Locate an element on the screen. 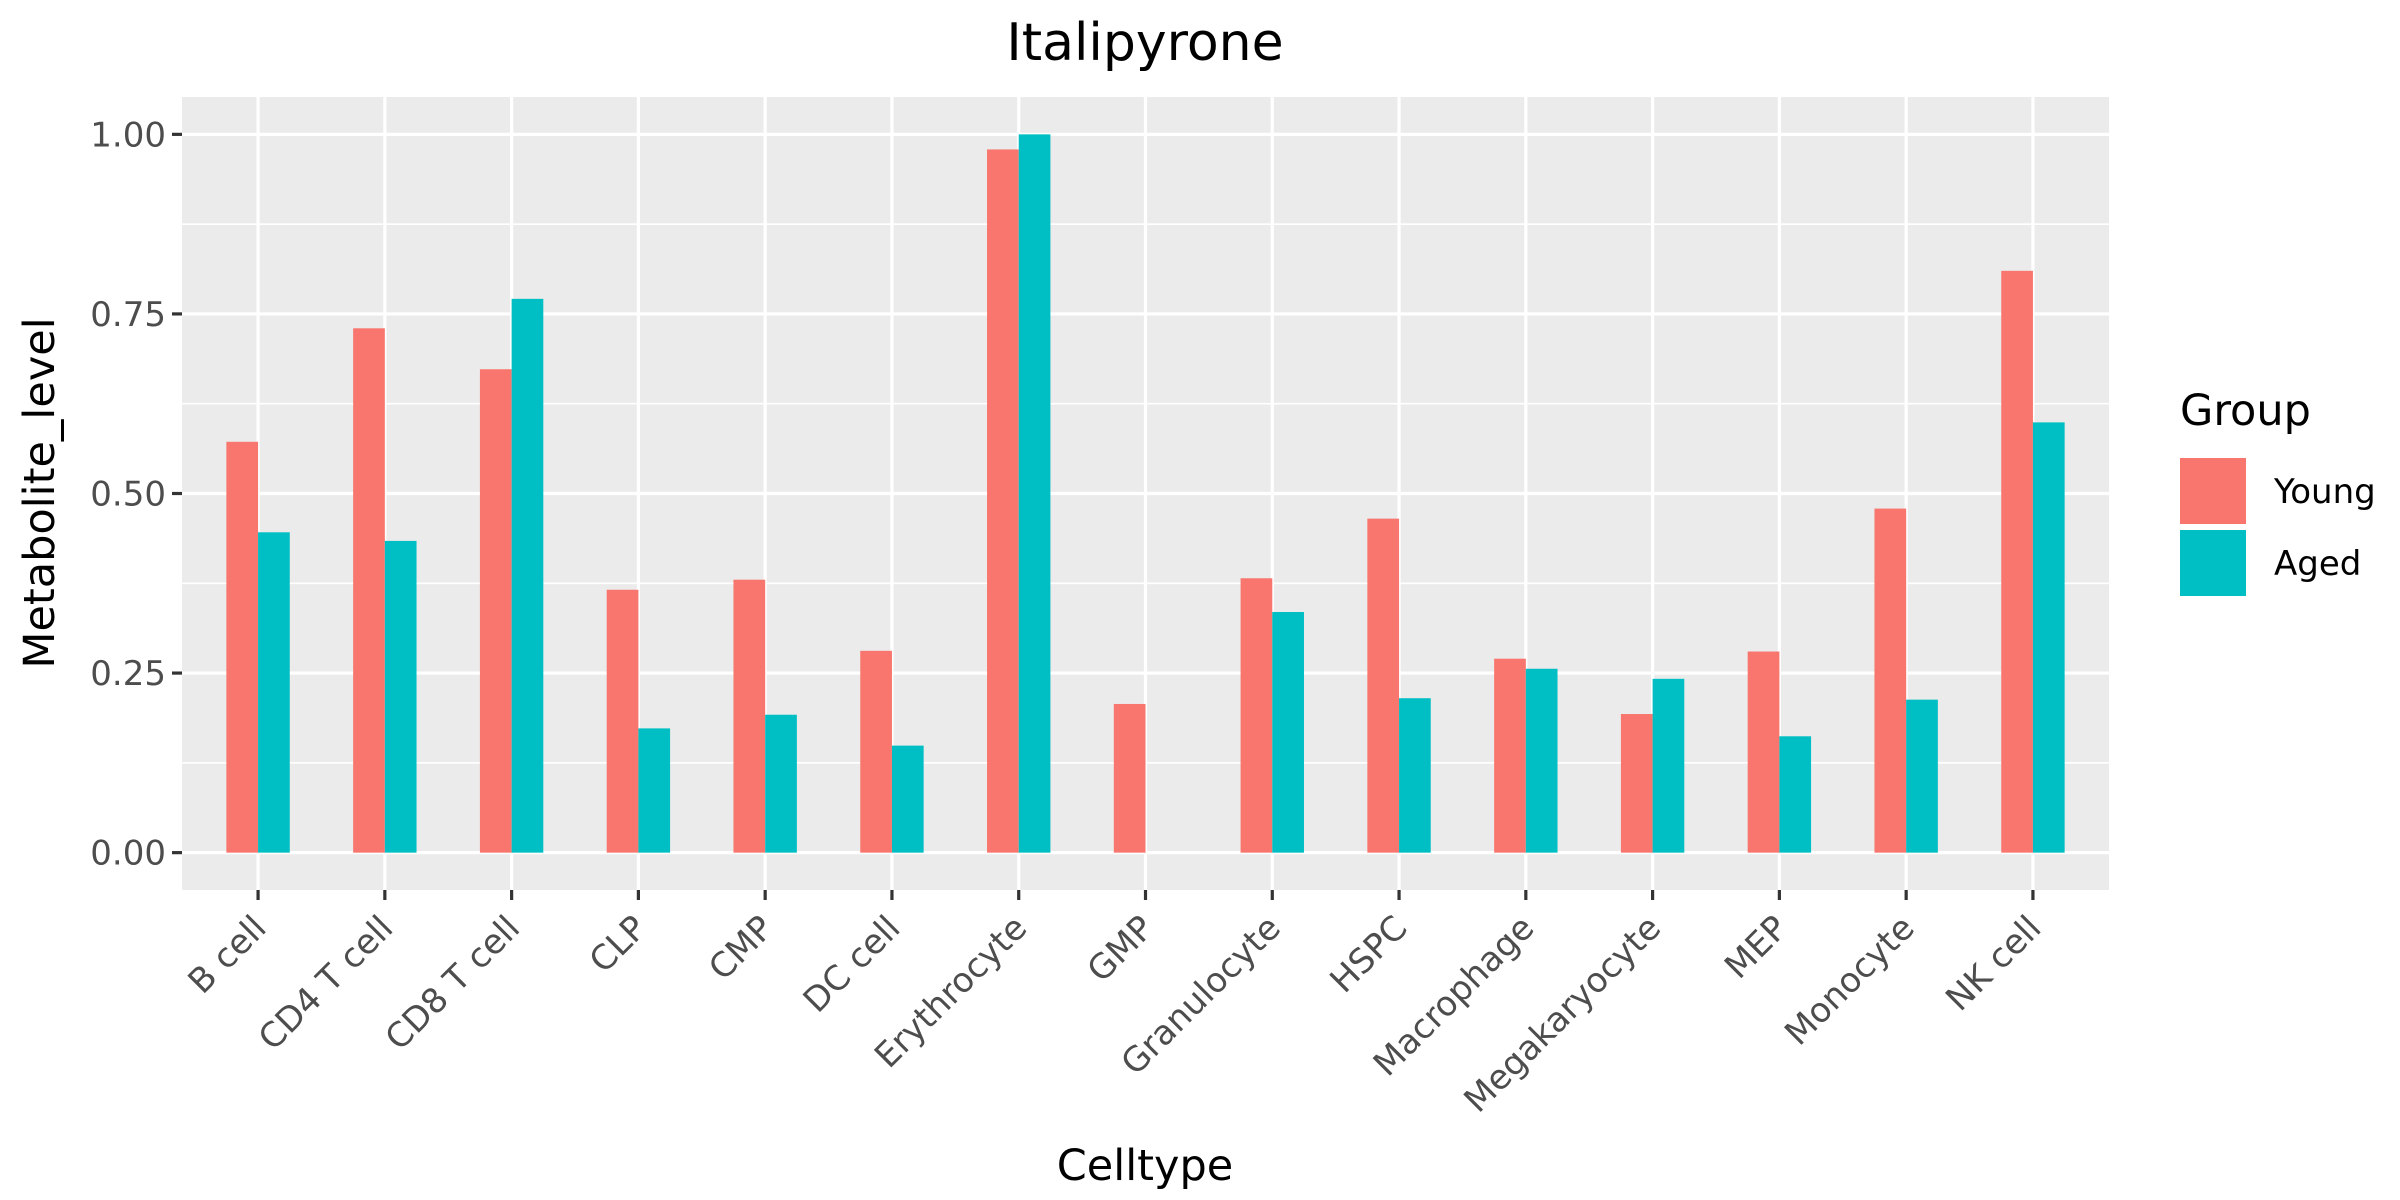  bar-aged-cd4-t-cell is located at coordinates (400, 696).